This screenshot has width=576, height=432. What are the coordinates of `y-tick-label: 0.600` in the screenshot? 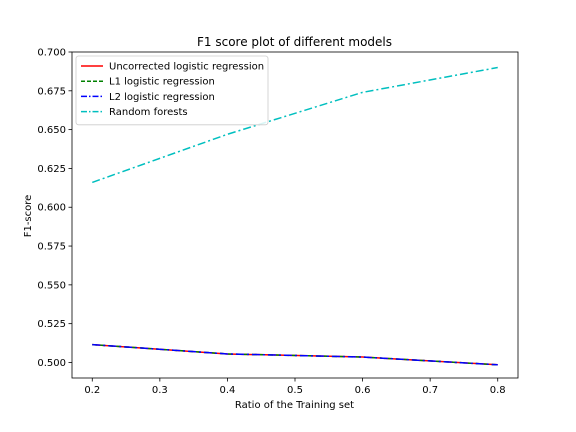 It's located at (51, 208).